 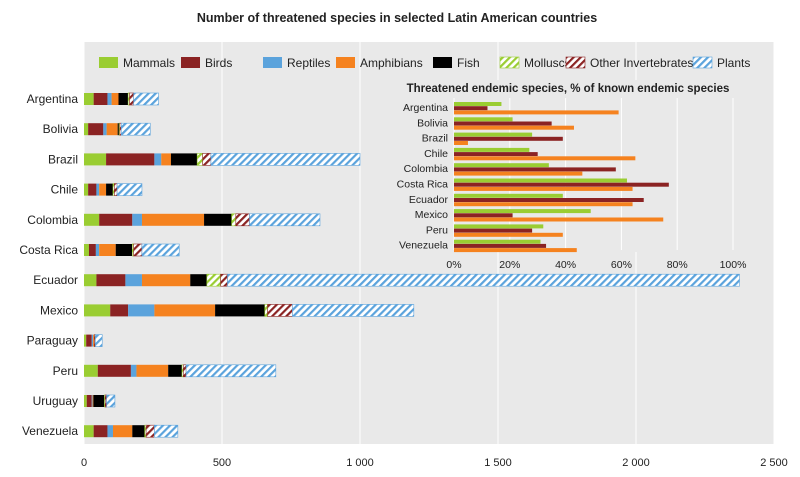 I want to click on inset-category-label-peru: Peru, so click(x=437, y=230).